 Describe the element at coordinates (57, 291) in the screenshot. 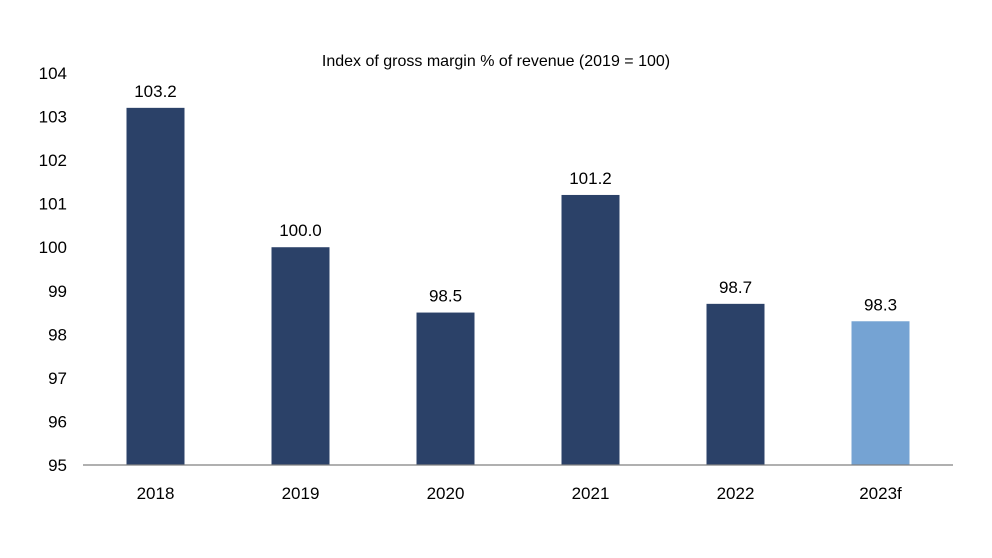

I see `y-tick-label: 99` at that location.